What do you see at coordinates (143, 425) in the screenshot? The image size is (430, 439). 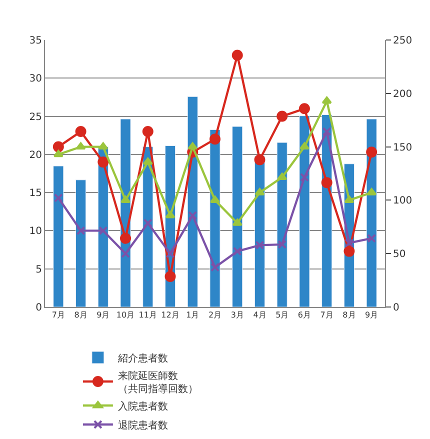 I see `legend-label: 退院患者数` at bounding box center [143, 425].